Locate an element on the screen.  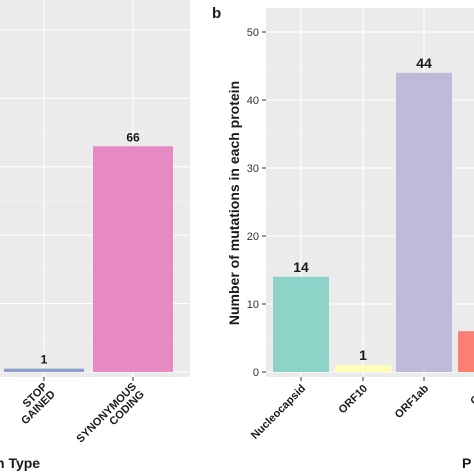
y-tick-label: 10 is located at coordinates (253, 305).